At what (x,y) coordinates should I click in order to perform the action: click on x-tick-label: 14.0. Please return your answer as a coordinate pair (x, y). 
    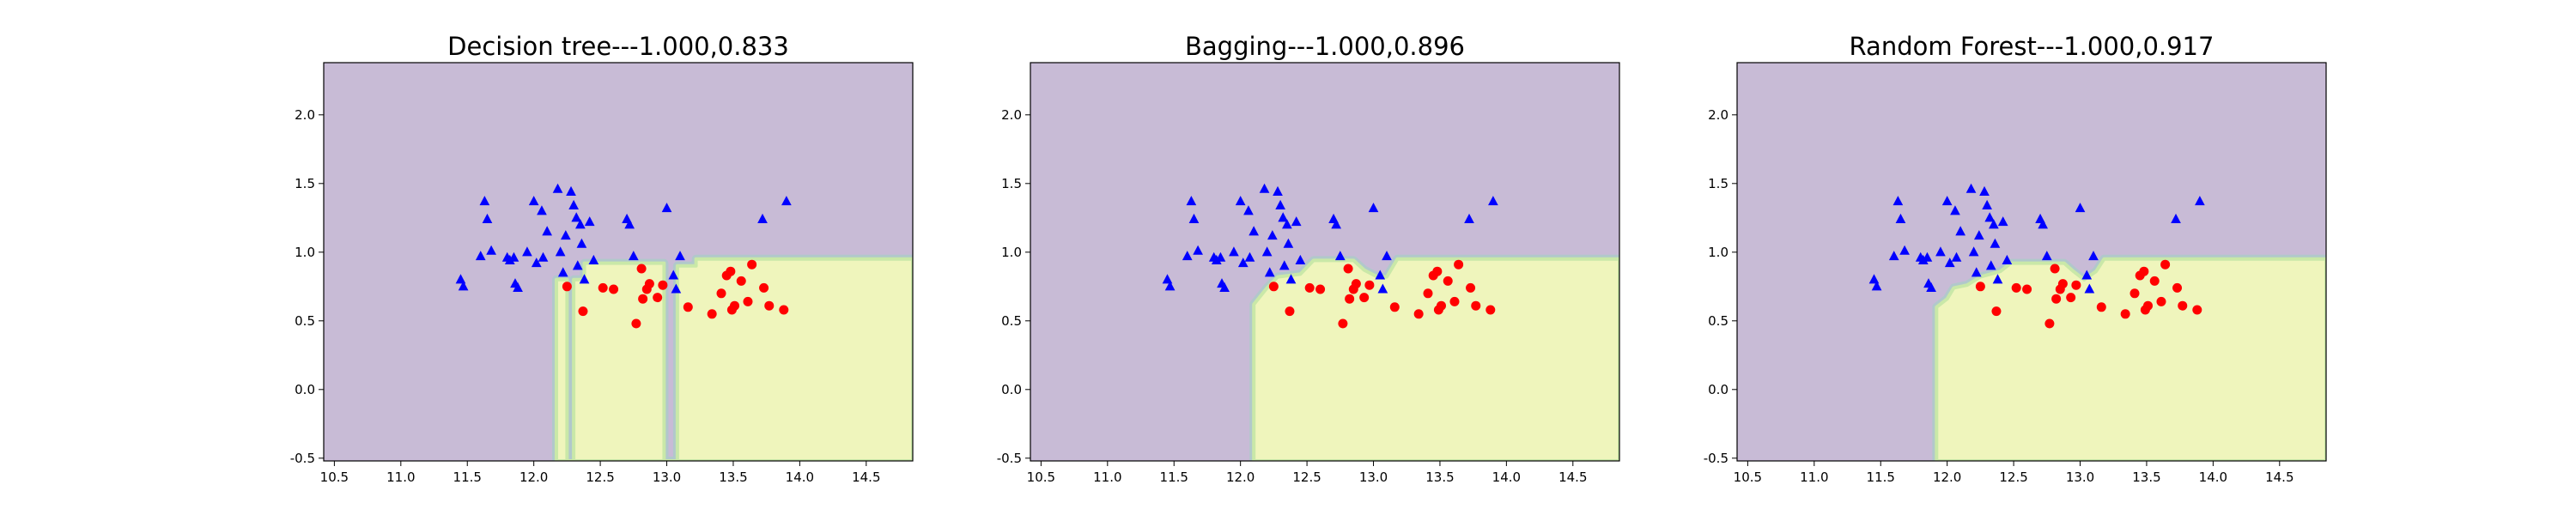
    Looking at the image, I should click on (1506, 477).